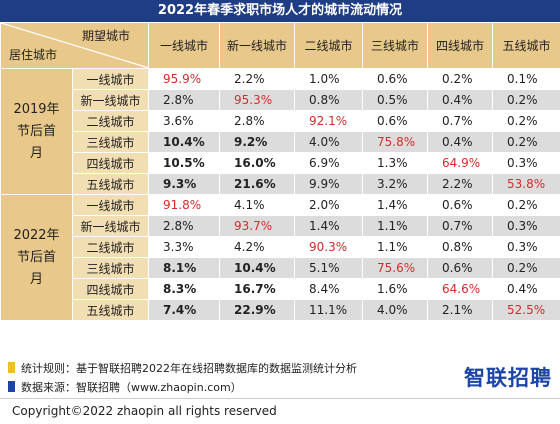  I want to click on flow-value-cell: 8.4%, so click(329, 289).